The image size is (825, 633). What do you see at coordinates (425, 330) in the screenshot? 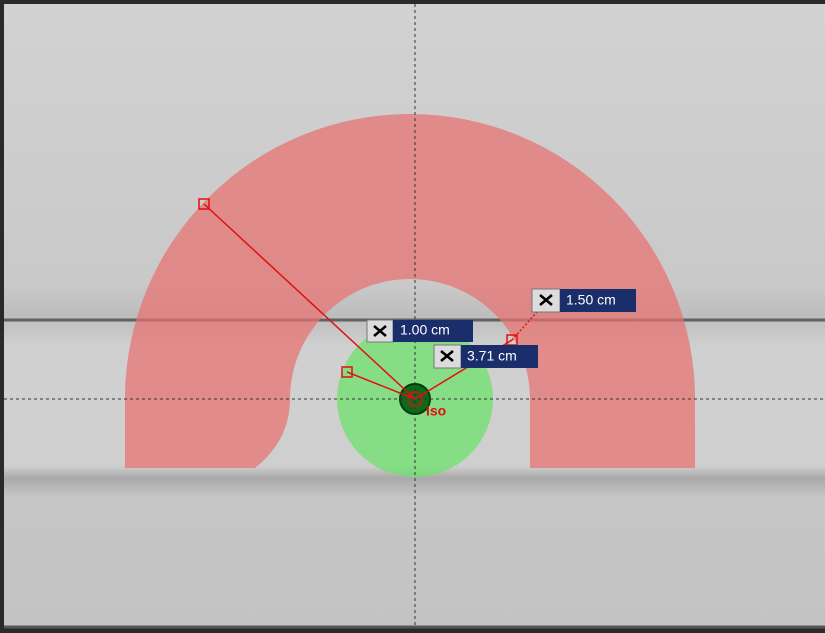
I see `measure-label: 1.00 cm` at bounding box center [425, 330].